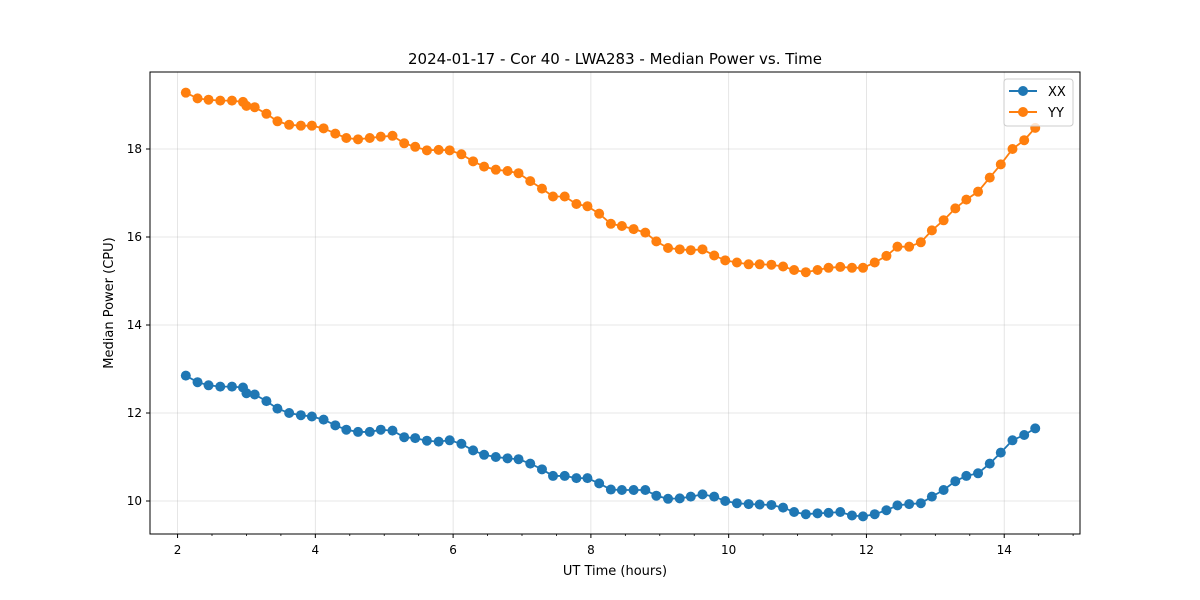 This screenshot has height=600, width=1200. What do you see at coordinates (134, 501) in the screenshot?
I see `y-tick-label: 10` at bounding box center [134, 501].